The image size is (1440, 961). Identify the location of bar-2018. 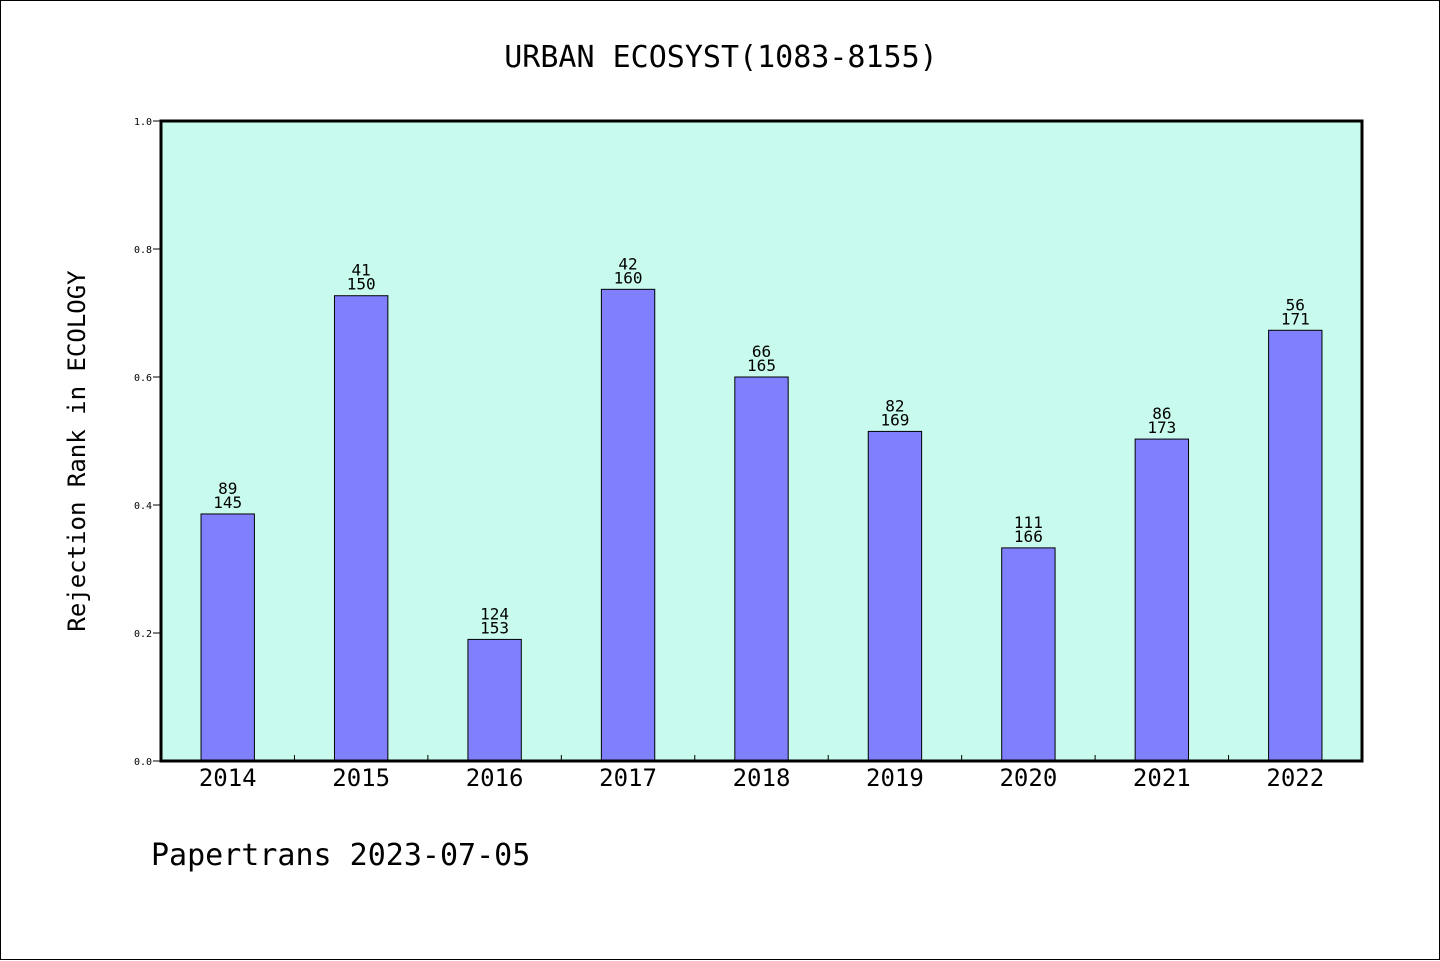
(761, 569).